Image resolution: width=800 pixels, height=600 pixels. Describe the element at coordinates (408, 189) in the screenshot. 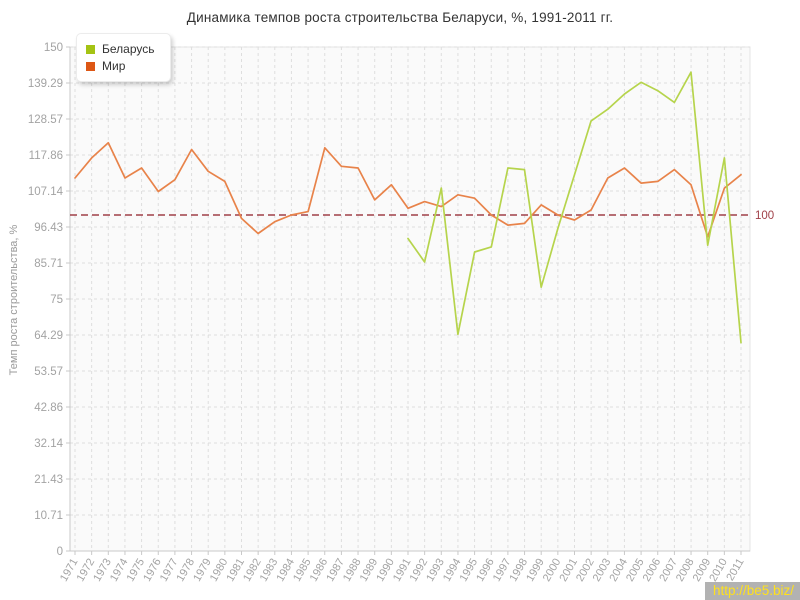

I see `series-line-mir` at that location.